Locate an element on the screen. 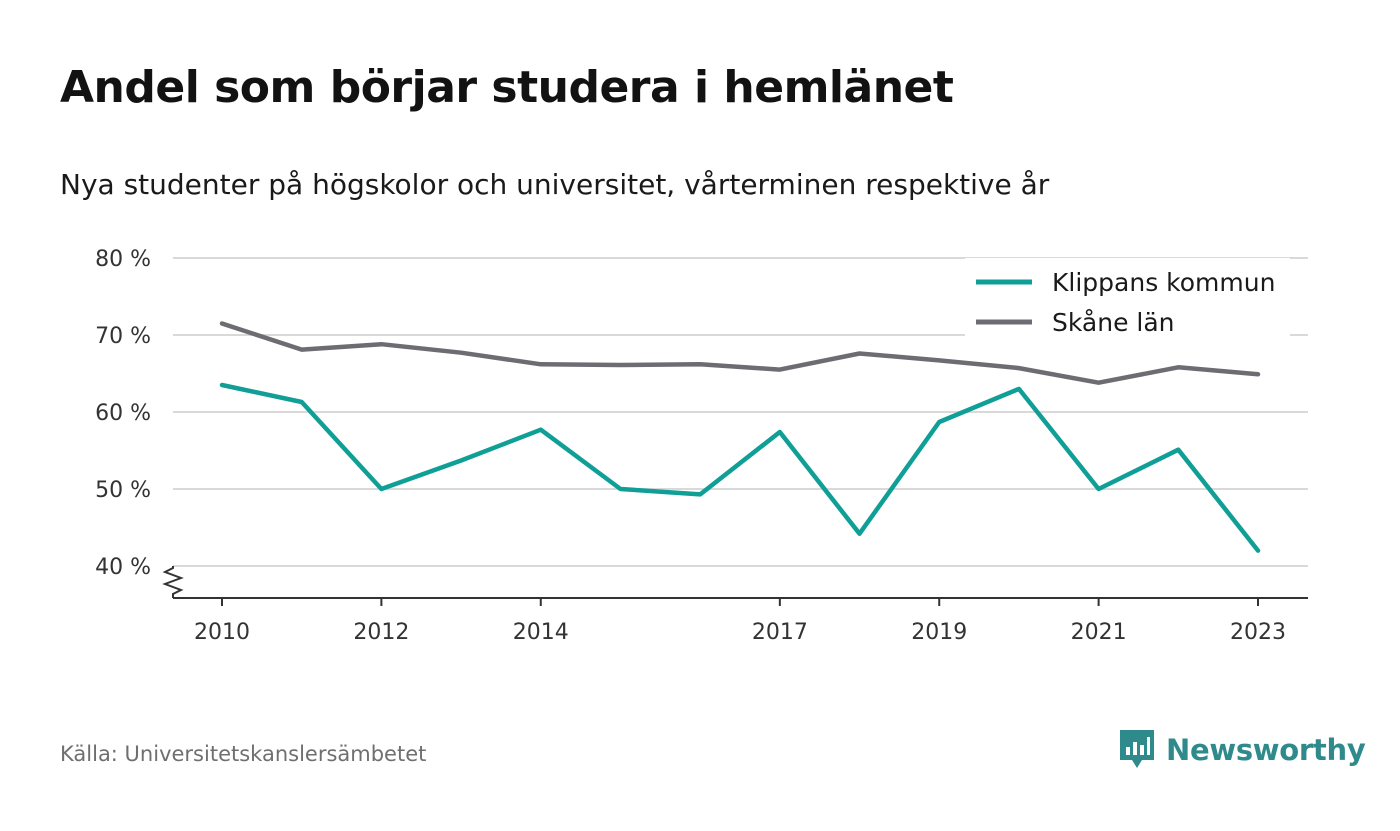 The image size is (1400, 831). legend-label: Skåne län is located at coordinates (1113, 322).